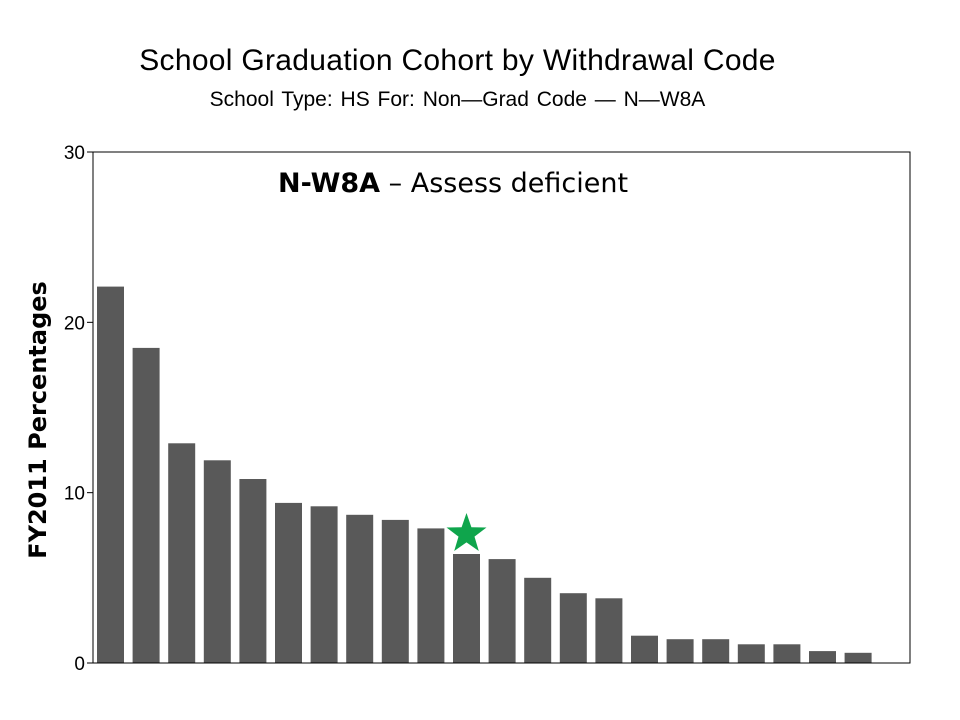 The width and height of the screenshot is (960, 720). What do you see at coordinates (74, 494) in the screenshot?
I see `y-tick-label: 10` at bounding box center [74, 494].